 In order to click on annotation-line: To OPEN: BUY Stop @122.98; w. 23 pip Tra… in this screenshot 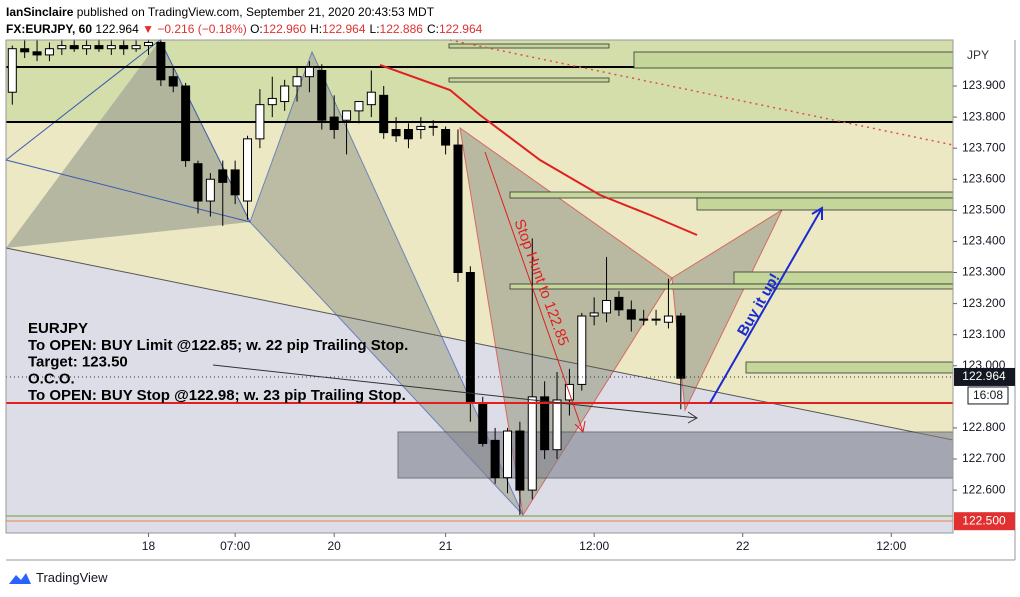, I will do `click(217, 395)`.